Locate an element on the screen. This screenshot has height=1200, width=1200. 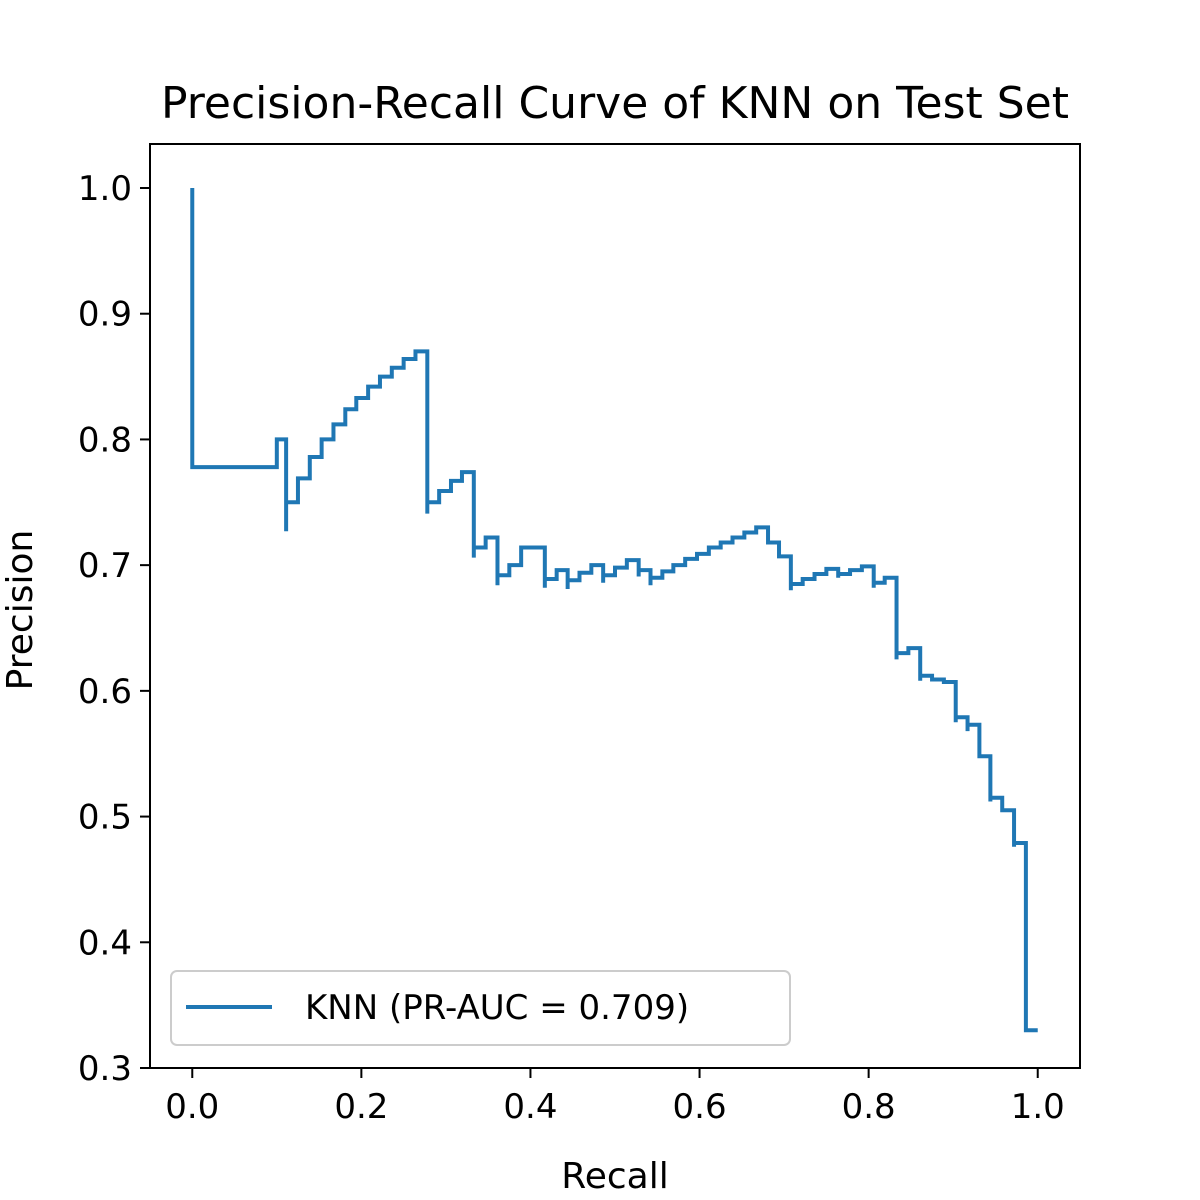
legend-box is located at coordinates (480, 1008).